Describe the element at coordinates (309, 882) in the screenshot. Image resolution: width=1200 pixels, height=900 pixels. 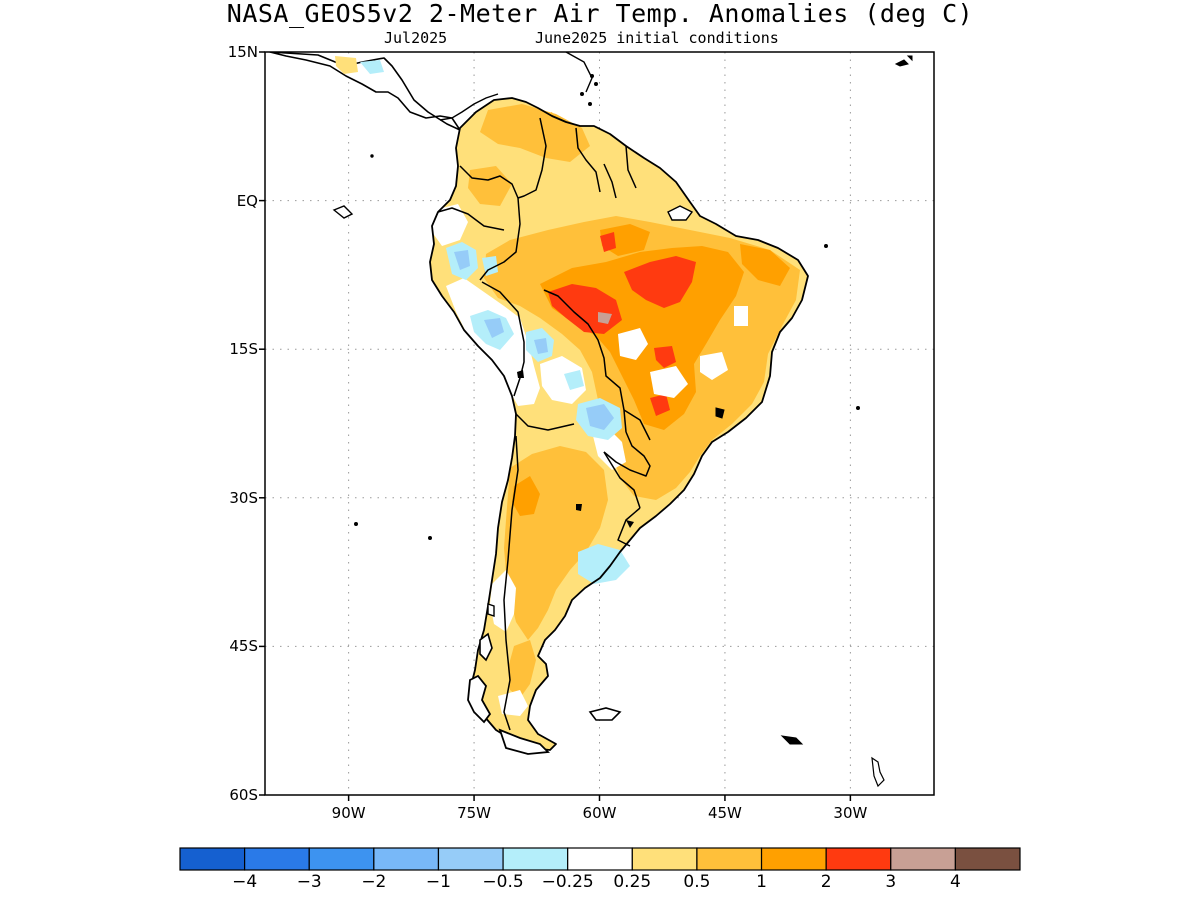
I see `colorbar-label: −3` at that location.